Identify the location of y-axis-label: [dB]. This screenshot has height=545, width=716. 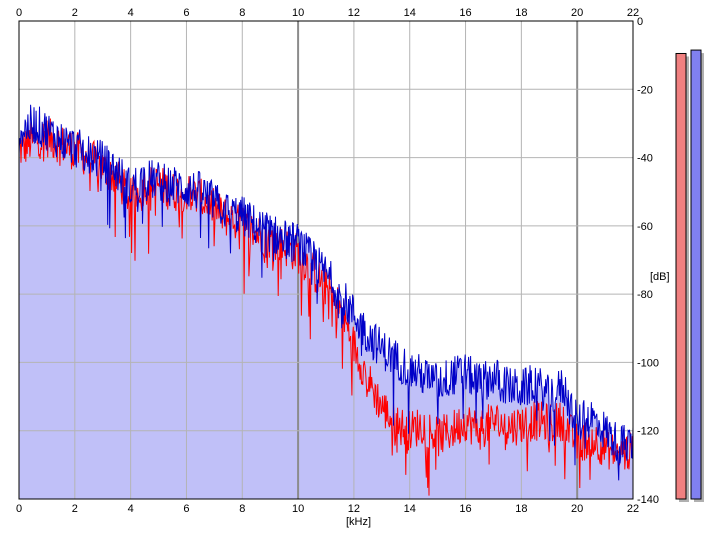
(660, 277).